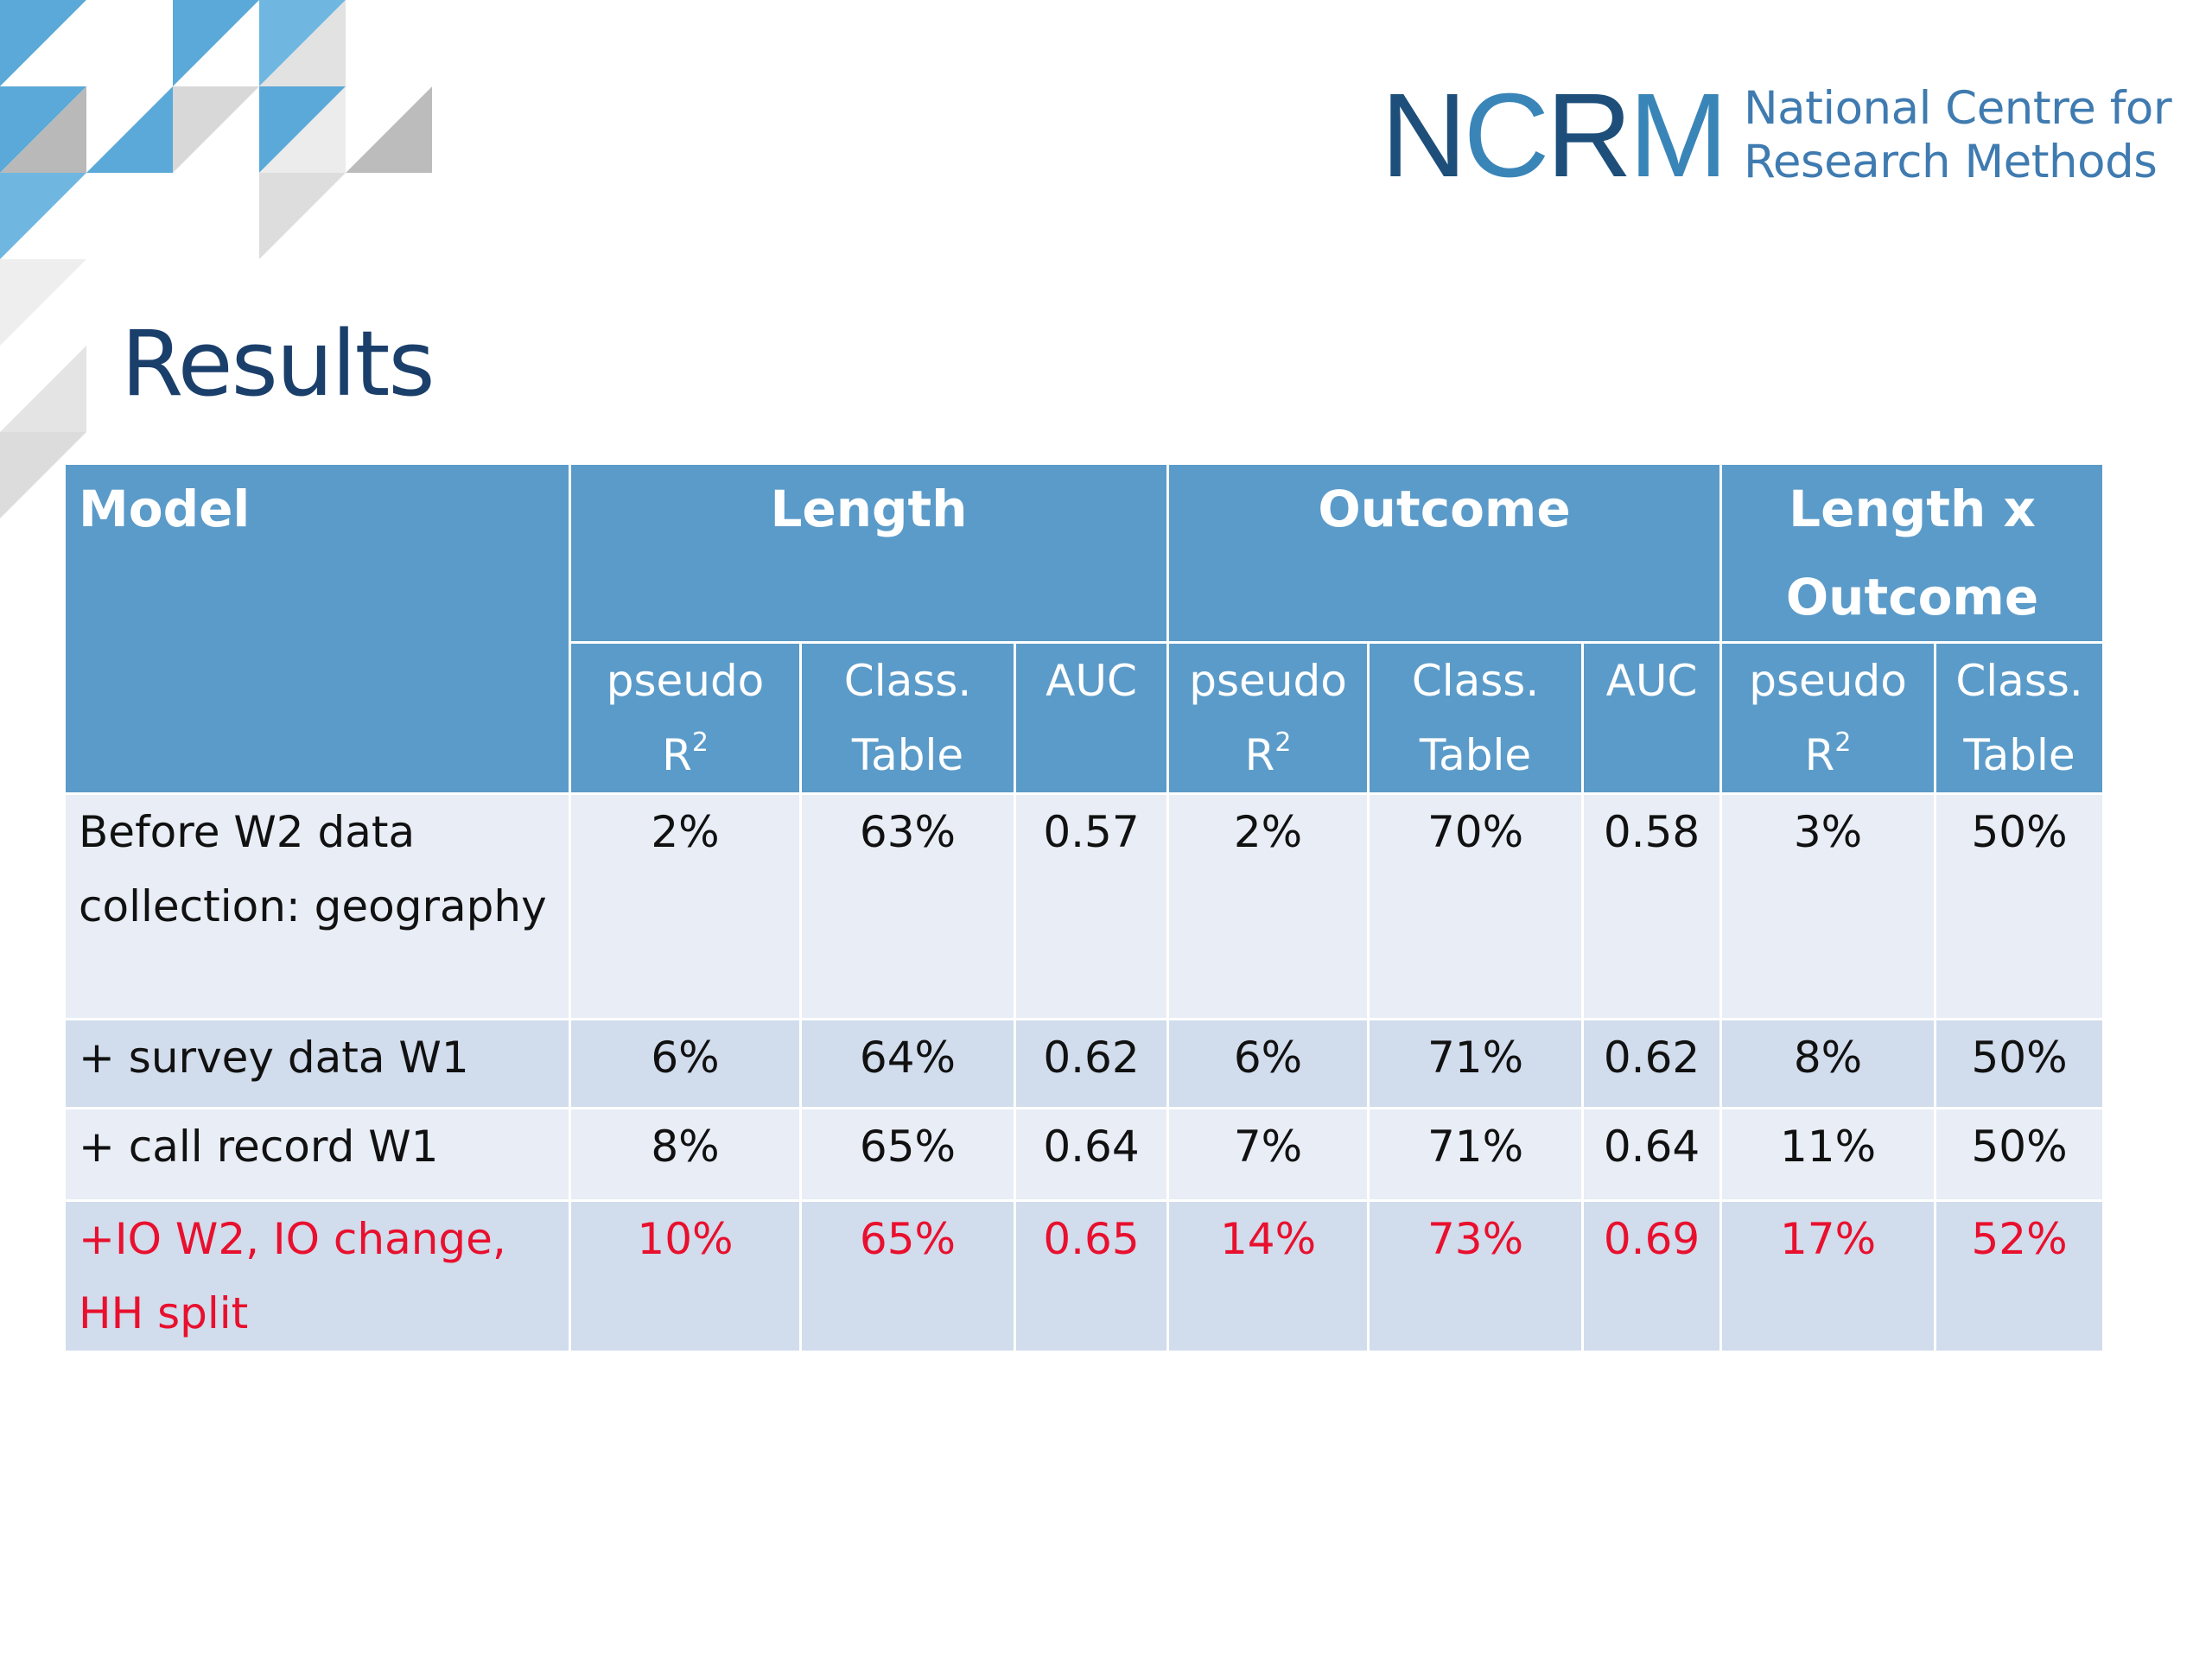 The height and width of the screenshot is (1659, 2212). Describe the element at coordinates (1828, 1154) in the screenshot. I see `table-cell: 11%` at that location.